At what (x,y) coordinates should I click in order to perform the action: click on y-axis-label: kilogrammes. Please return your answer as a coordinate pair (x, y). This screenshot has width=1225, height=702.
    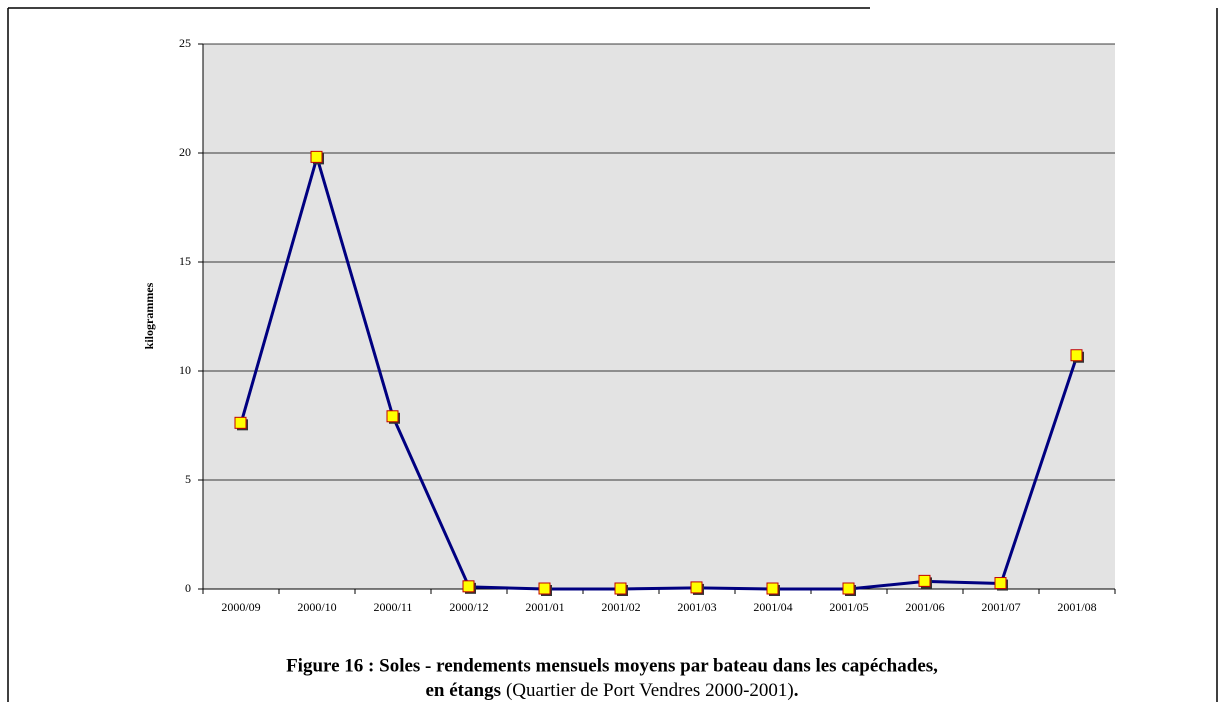
    Looking at the image, I should click on (149, 315).